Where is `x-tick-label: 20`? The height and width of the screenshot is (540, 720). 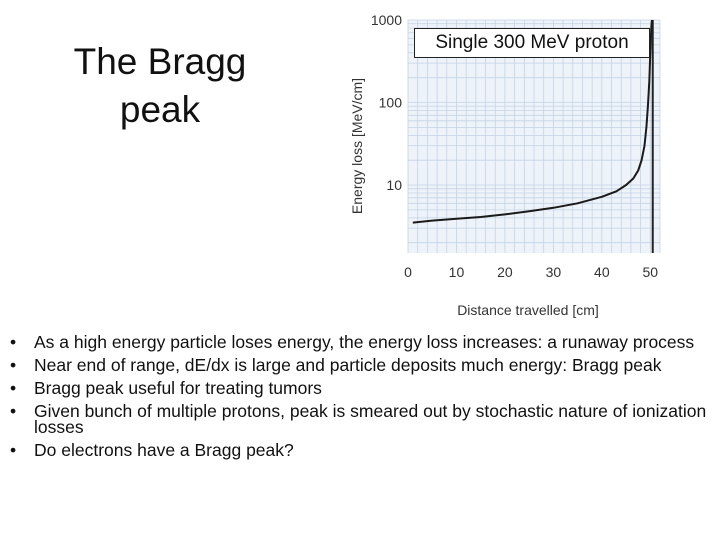 x-tick-label: 20 is located at coordinates (505, 272).